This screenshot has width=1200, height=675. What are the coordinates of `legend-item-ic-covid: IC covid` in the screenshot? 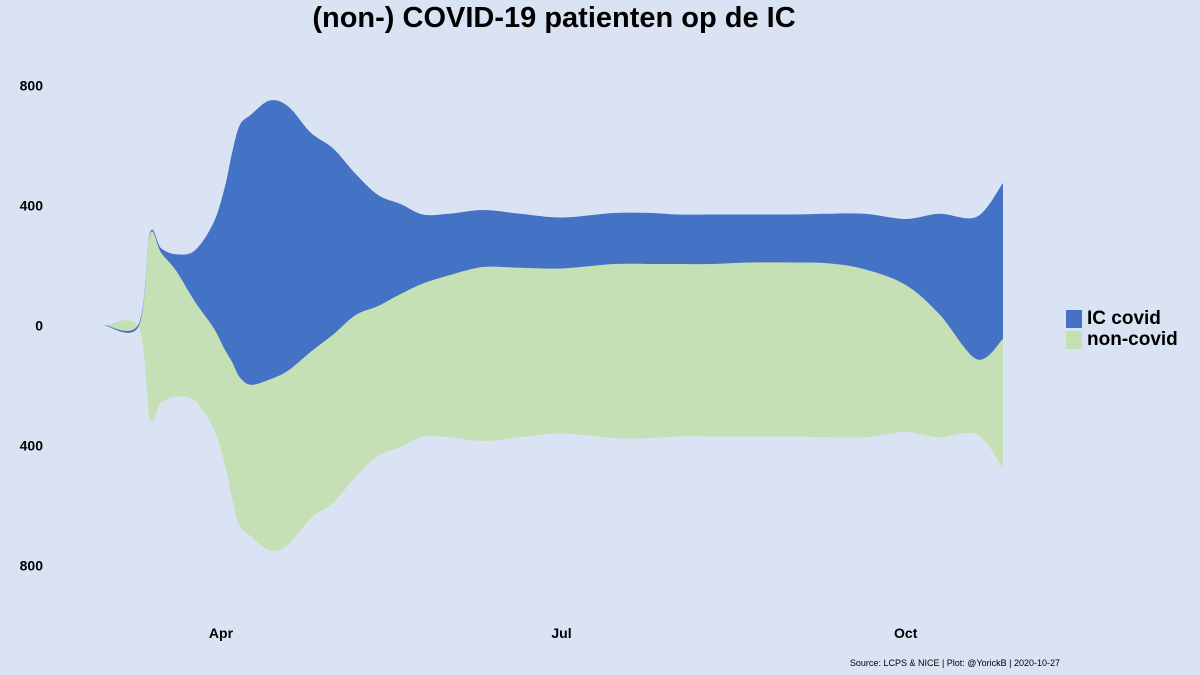 It's located at (1122, 318).